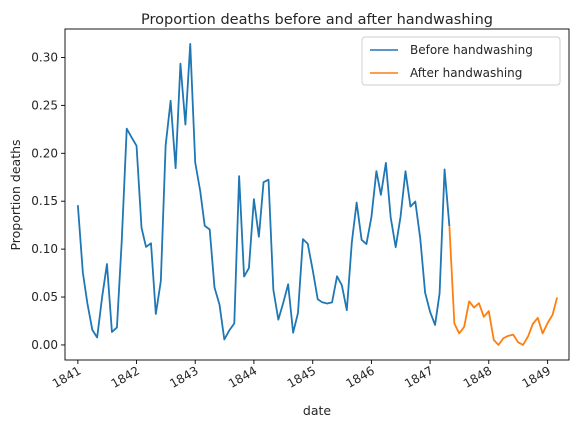 The image size is (576, 427). I want to click on x-axis-label: date, so click(317, 410).